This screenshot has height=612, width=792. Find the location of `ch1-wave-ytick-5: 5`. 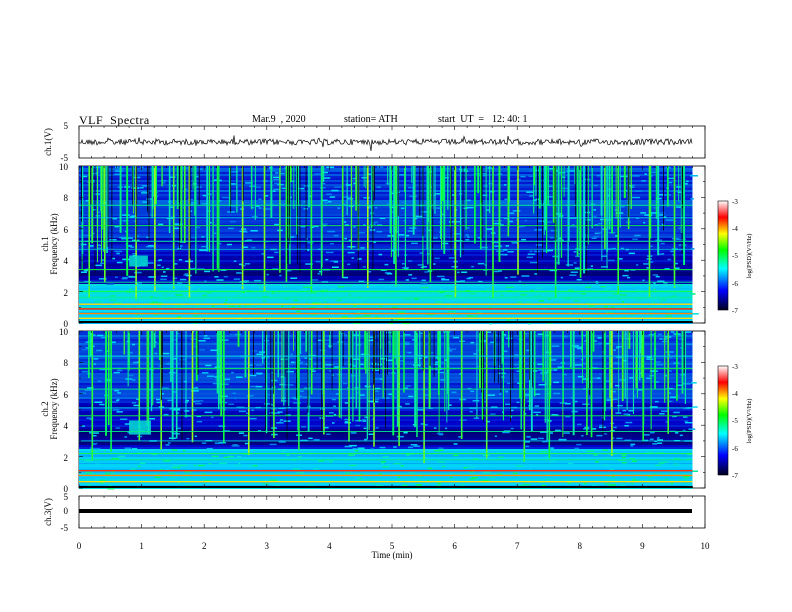

ch1-wave-ytick-5: 5 is located at coordinates (66, 126).